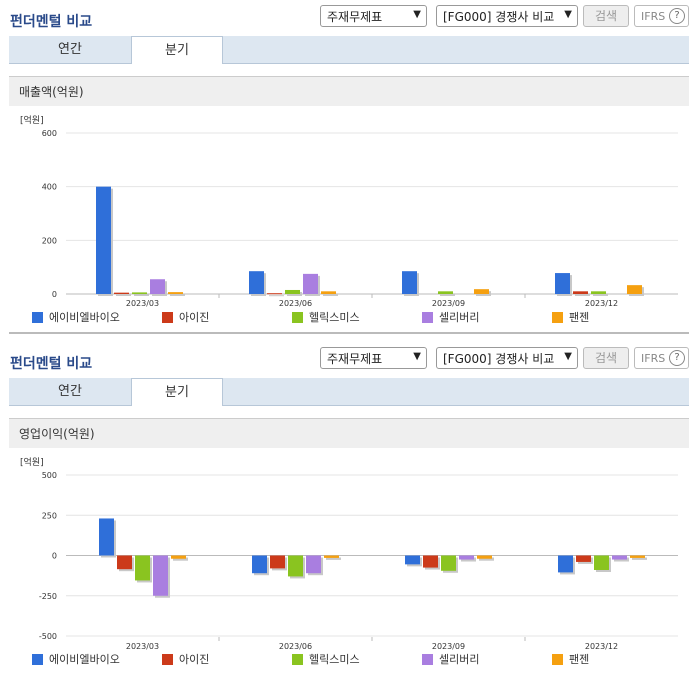 This screenshot has width=696, height=684. Describe the element at coordinates (49, 133) in the screenshot. I see `y-tick-label: 600` at that location.